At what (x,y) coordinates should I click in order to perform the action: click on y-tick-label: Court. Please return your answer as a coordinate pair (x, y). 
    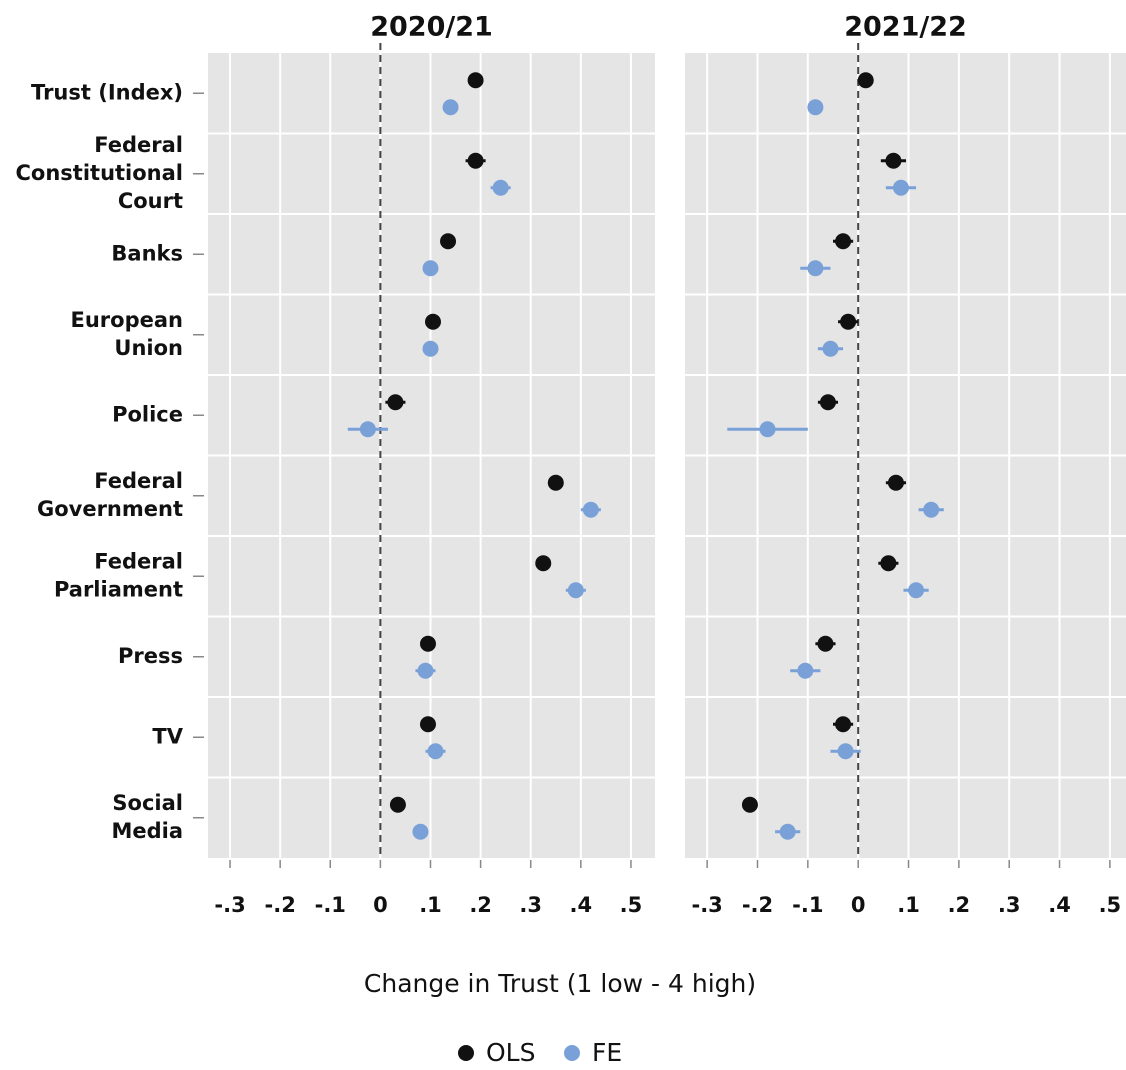
    Looking at the image, I should click on (150, 201).